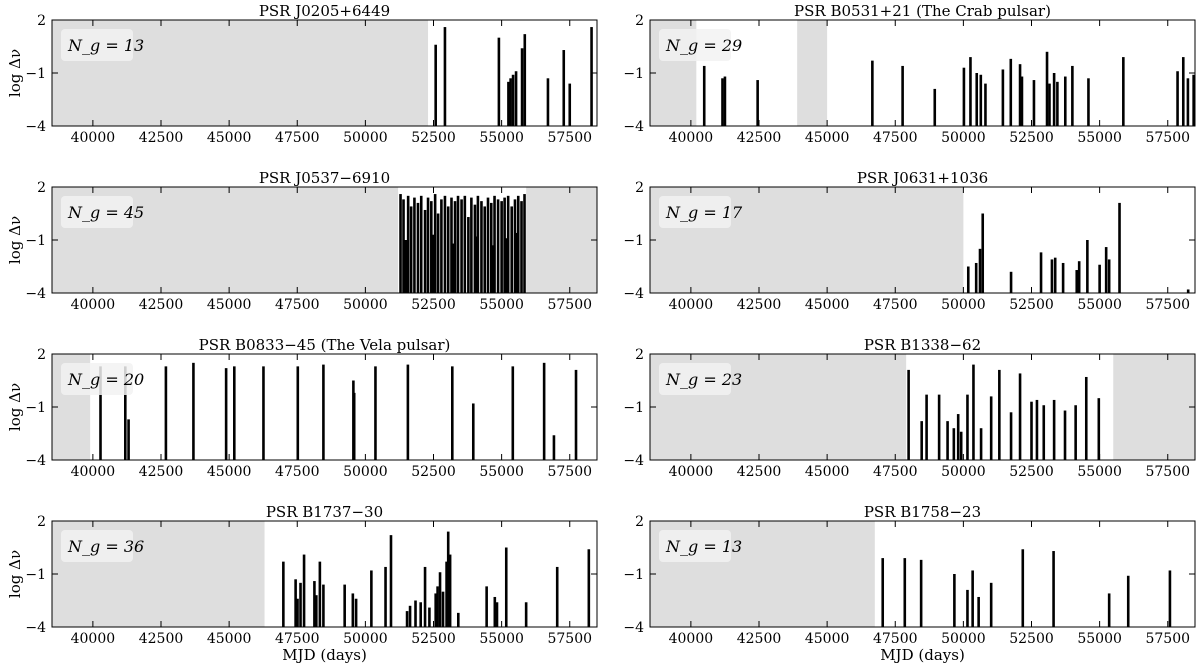 The image size is (1200, 672). What do you see at coordinates (827, 138) in the screenshot?
I see `x-tick-label: 45000` at bounding box center [827, 138].